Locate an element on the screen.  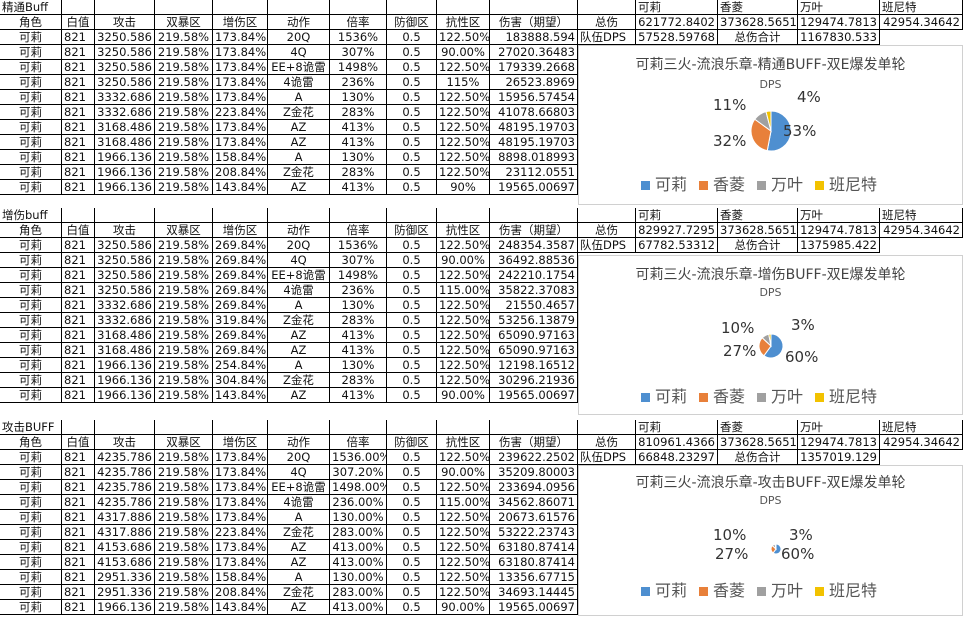
table-cell: 115.00% is located at coordinates (463, 290).